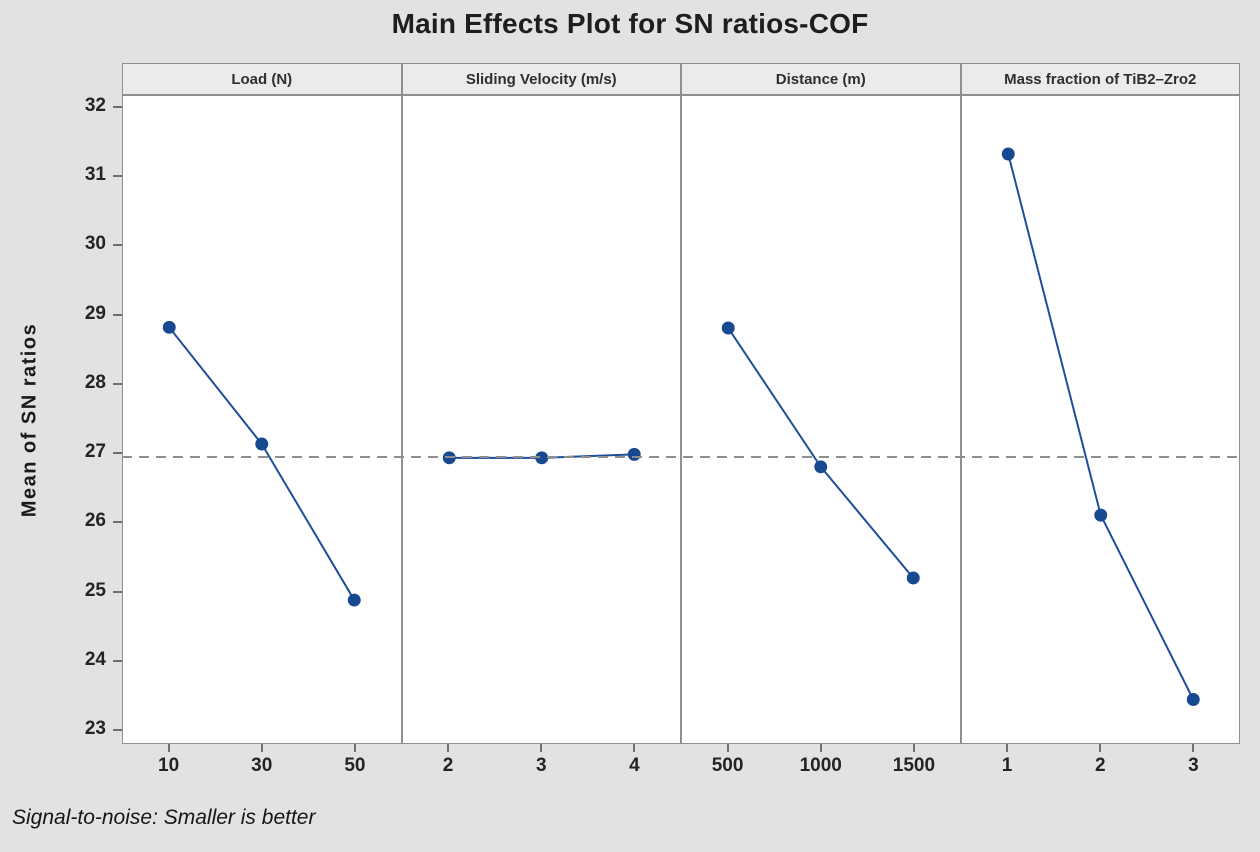  Describe the element at coordinates (262, 765) in the screenshot. I see `x-tick-label: 30` at that location.